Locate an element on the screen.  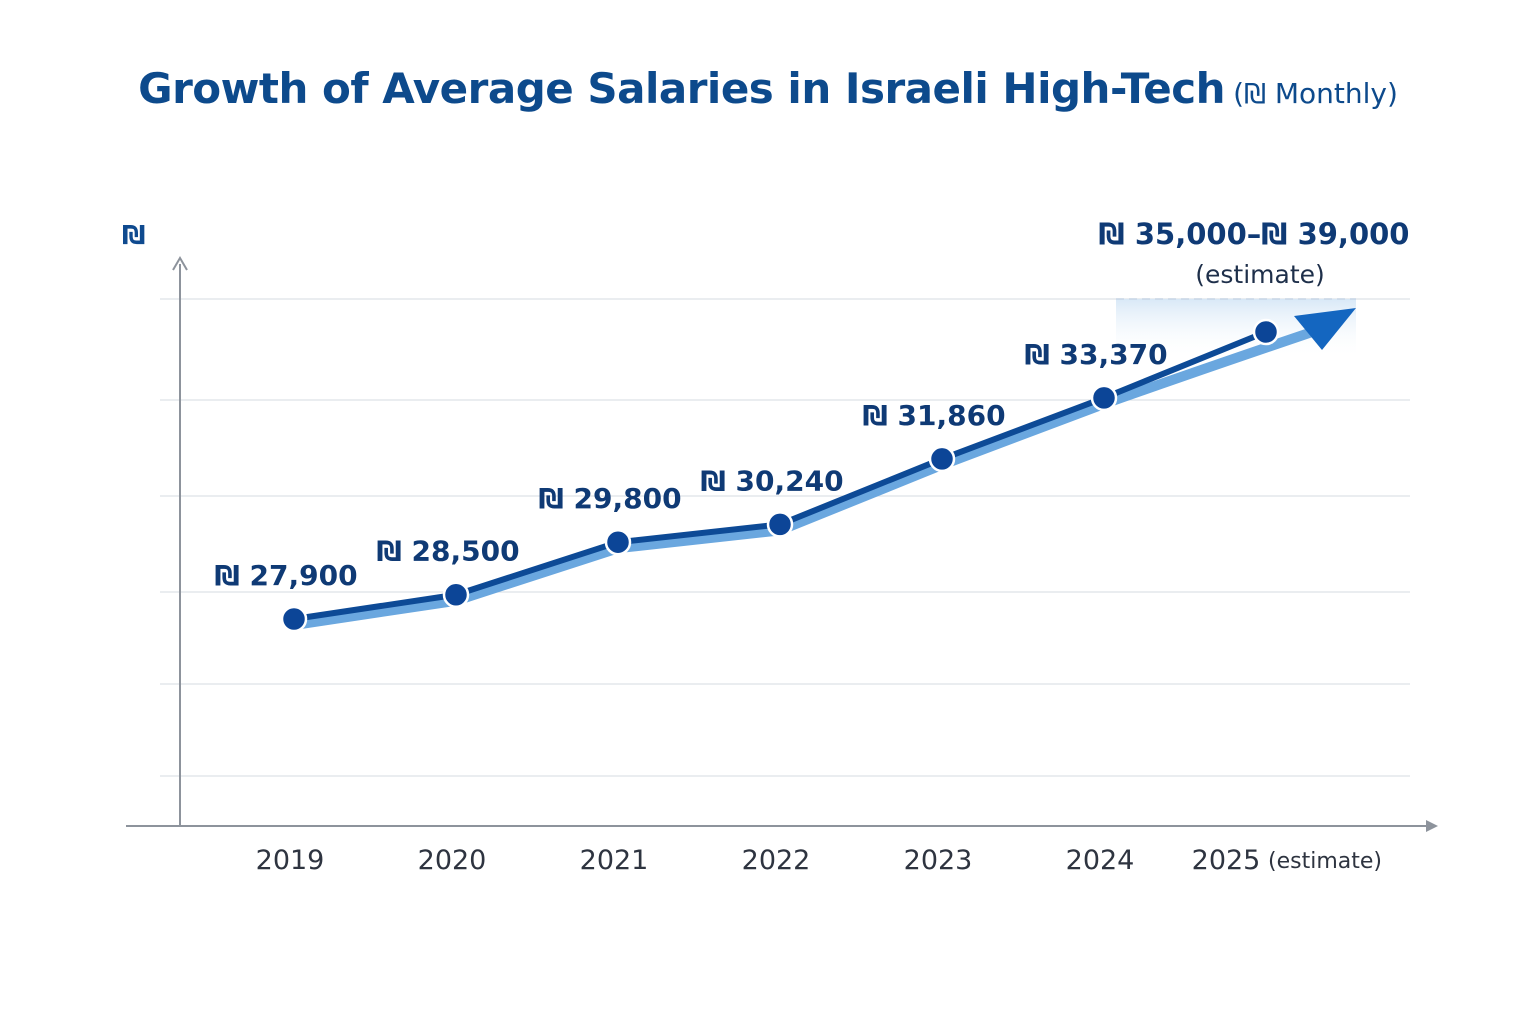
x-tick-label-2025: 2025 is located at coordinates (1226, 860).